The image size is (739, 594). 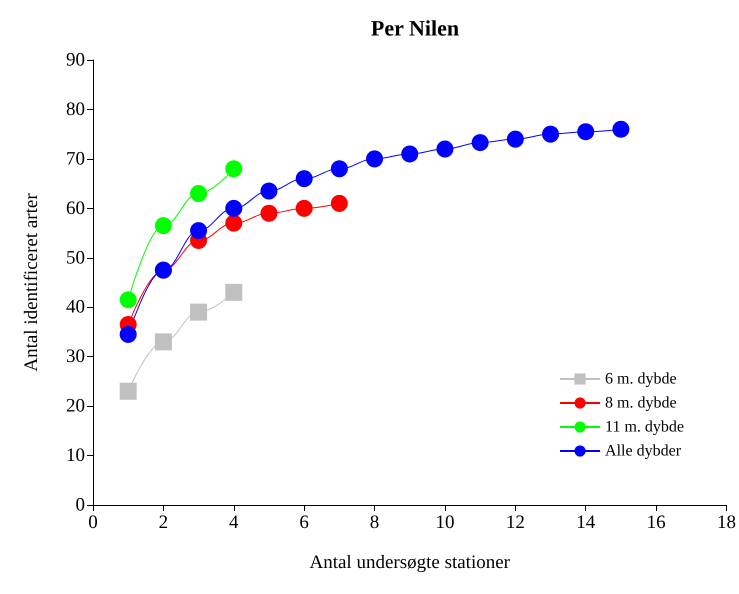 What do you see at coordinates (444, 522) in the screenshot?
I see `x-tick-label: 10` at bounding box center [444, 522].